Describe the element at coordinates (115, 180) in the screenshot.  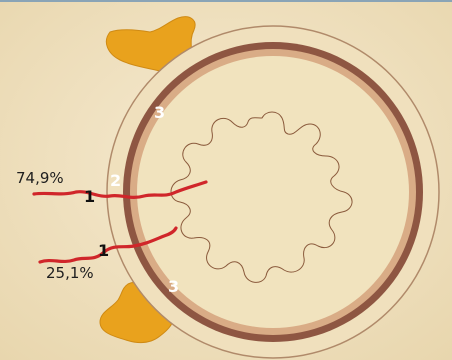
I see `marker-2: 2` at that location.